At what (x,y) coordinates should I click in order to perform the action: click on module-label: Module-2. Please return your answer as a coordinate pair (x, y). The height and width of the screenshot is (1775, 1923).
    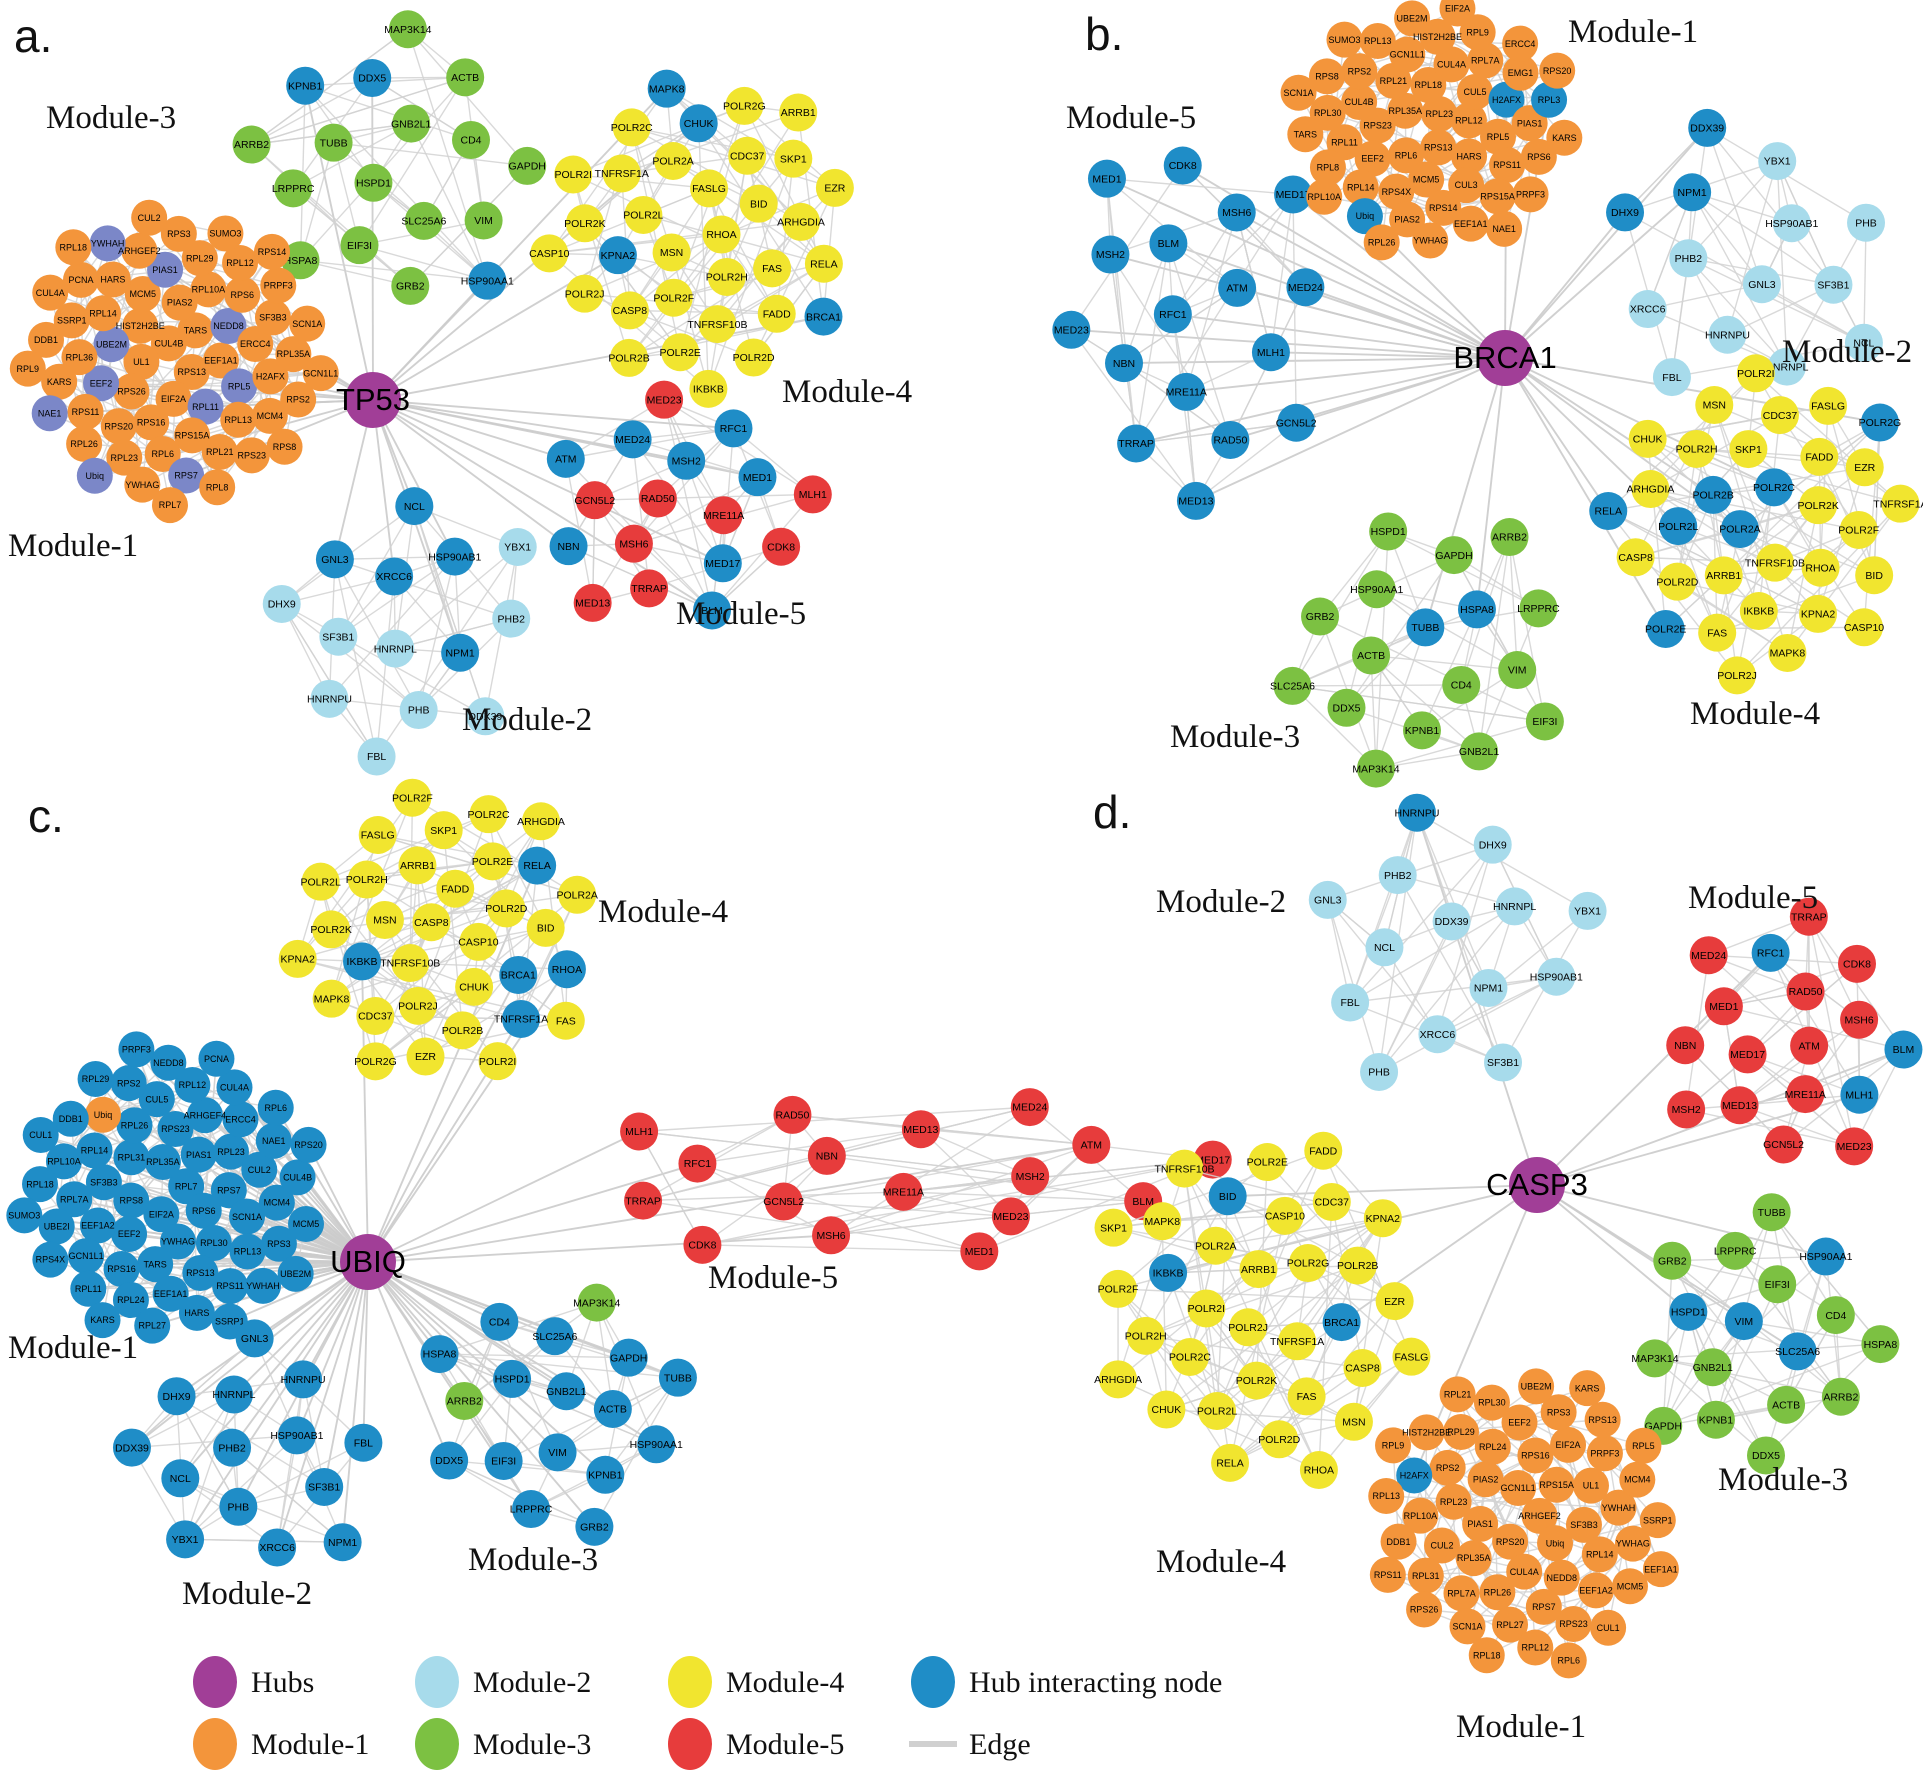
    Looking at the image, I should click on (1847, 352).